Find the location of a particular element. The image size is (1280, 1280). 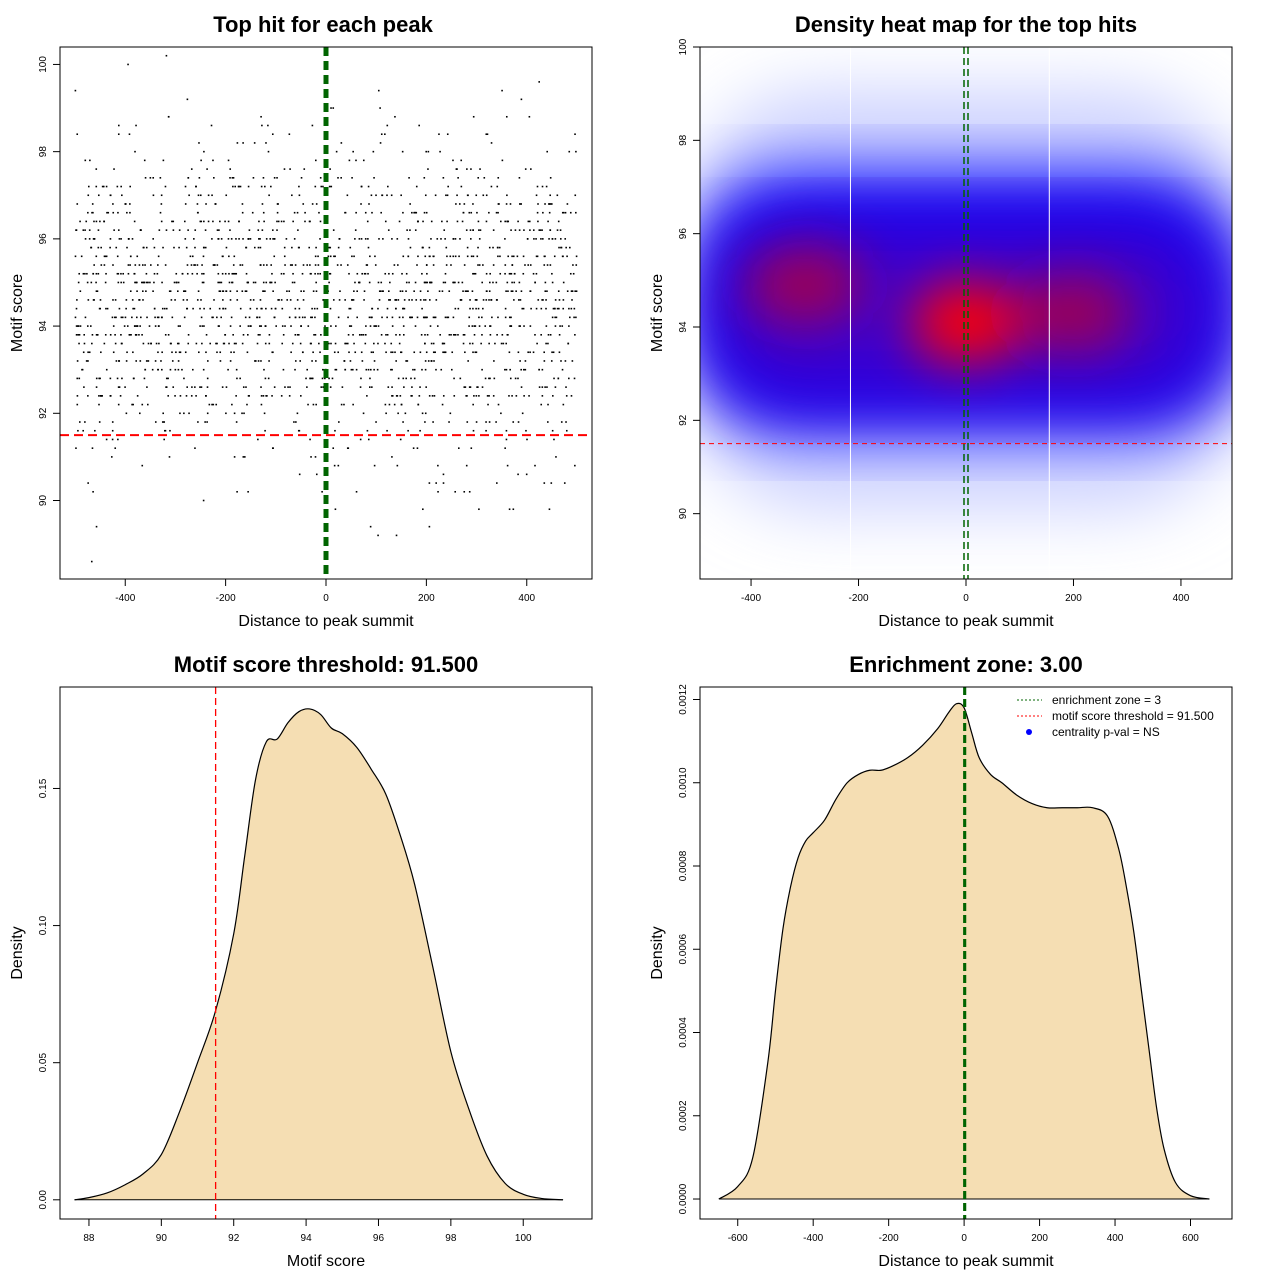

distance-density-y-label: Density is located at coordinates (657, 952).